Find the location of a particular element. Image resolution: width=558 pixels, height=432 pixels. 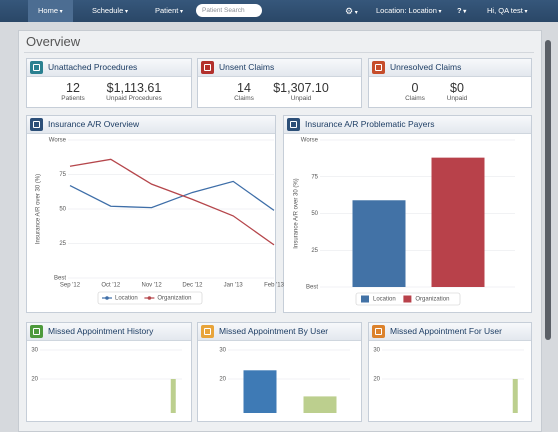

stat-value: 14 is located at coordinates (244, 88).